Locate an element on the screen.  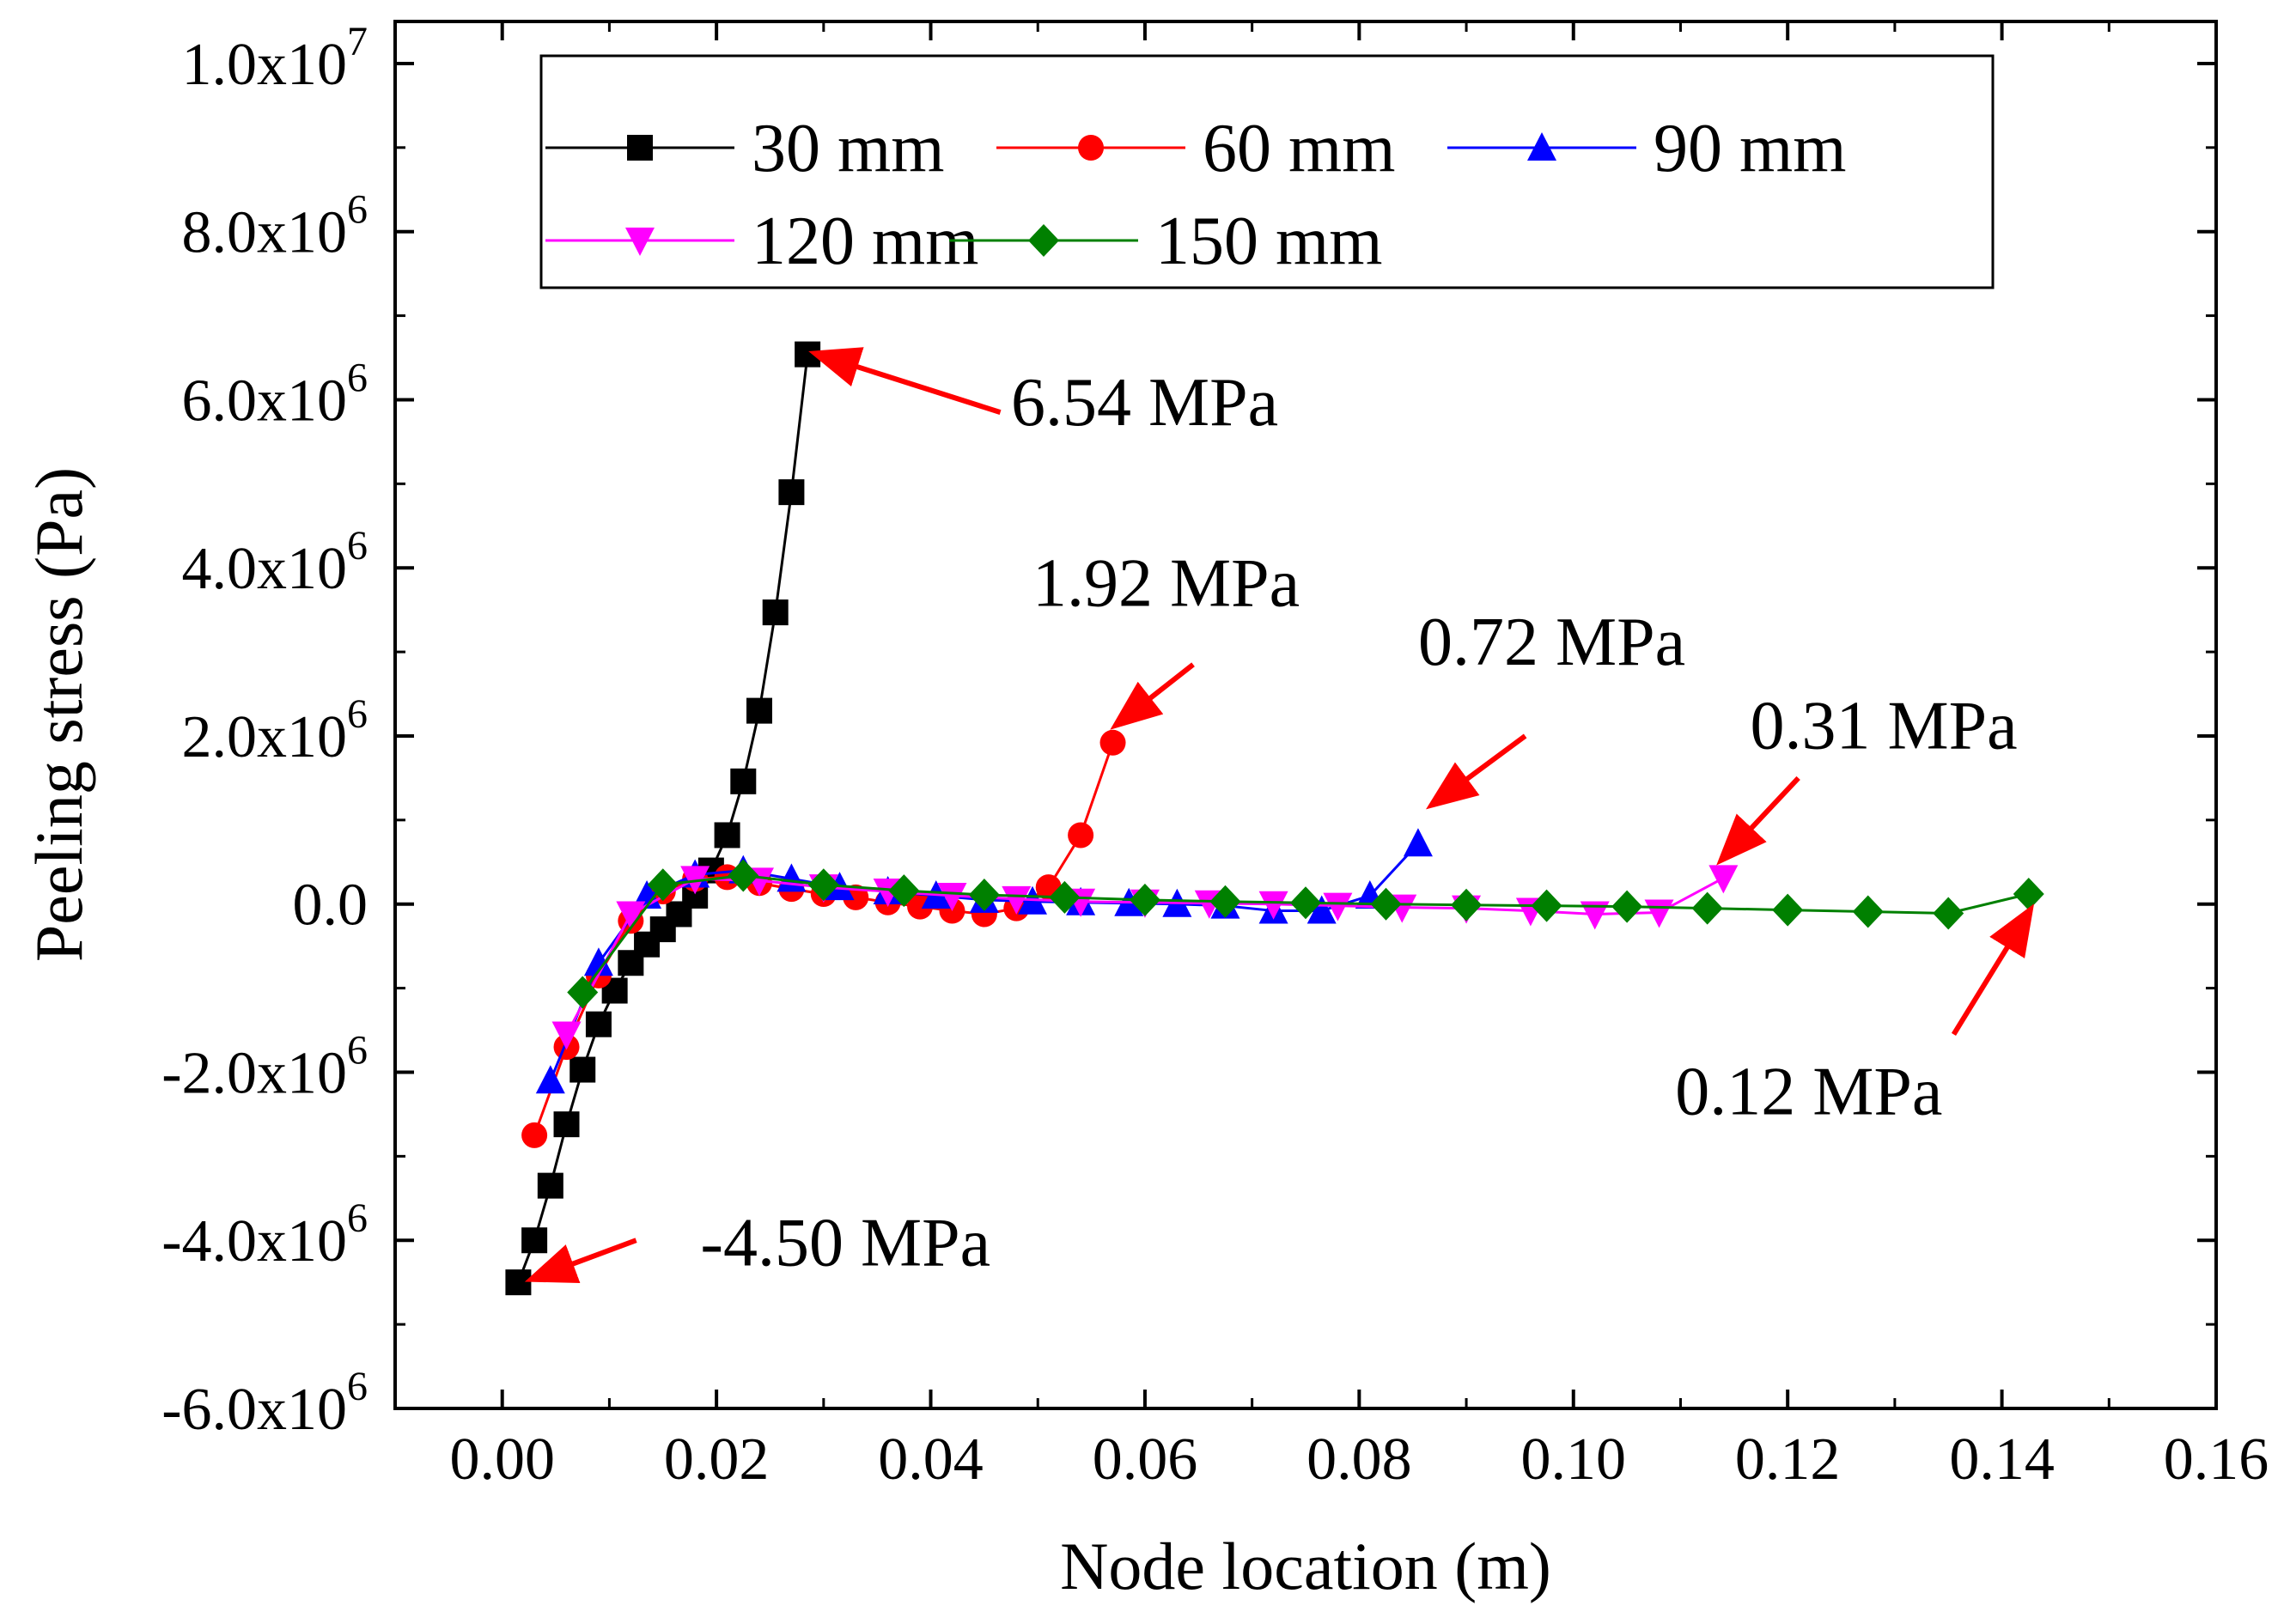
y-tick-label: -6.0x10⁶ is located at coordinates (265, 1403).